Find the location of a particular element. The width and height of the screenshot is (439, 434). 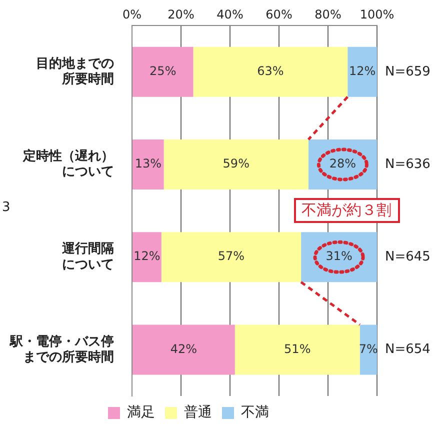

data-label: 63% is located at coordinates (270, 71).